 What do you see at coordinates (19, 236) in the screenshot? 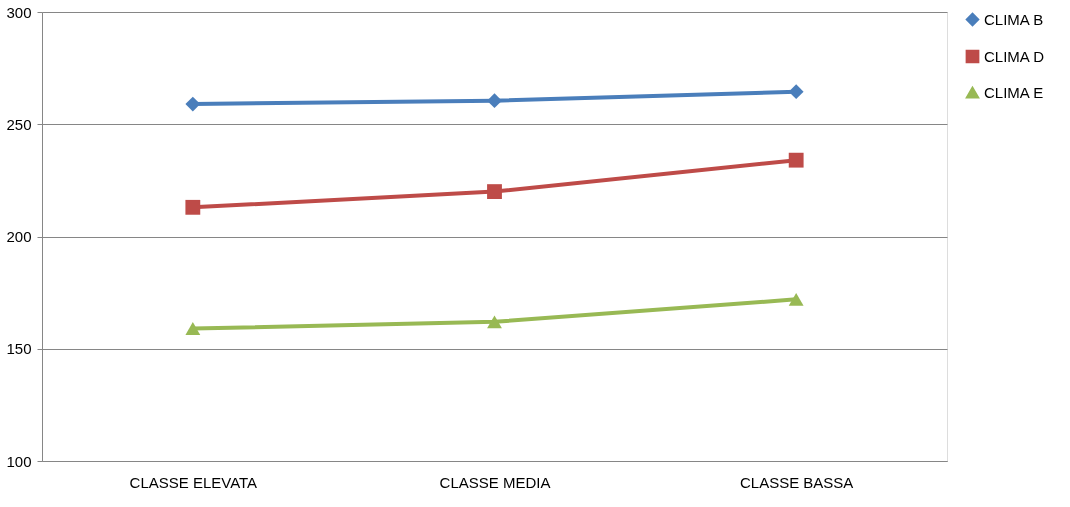
I see `y-tick-label: 200` at bounding box center [19, 236].